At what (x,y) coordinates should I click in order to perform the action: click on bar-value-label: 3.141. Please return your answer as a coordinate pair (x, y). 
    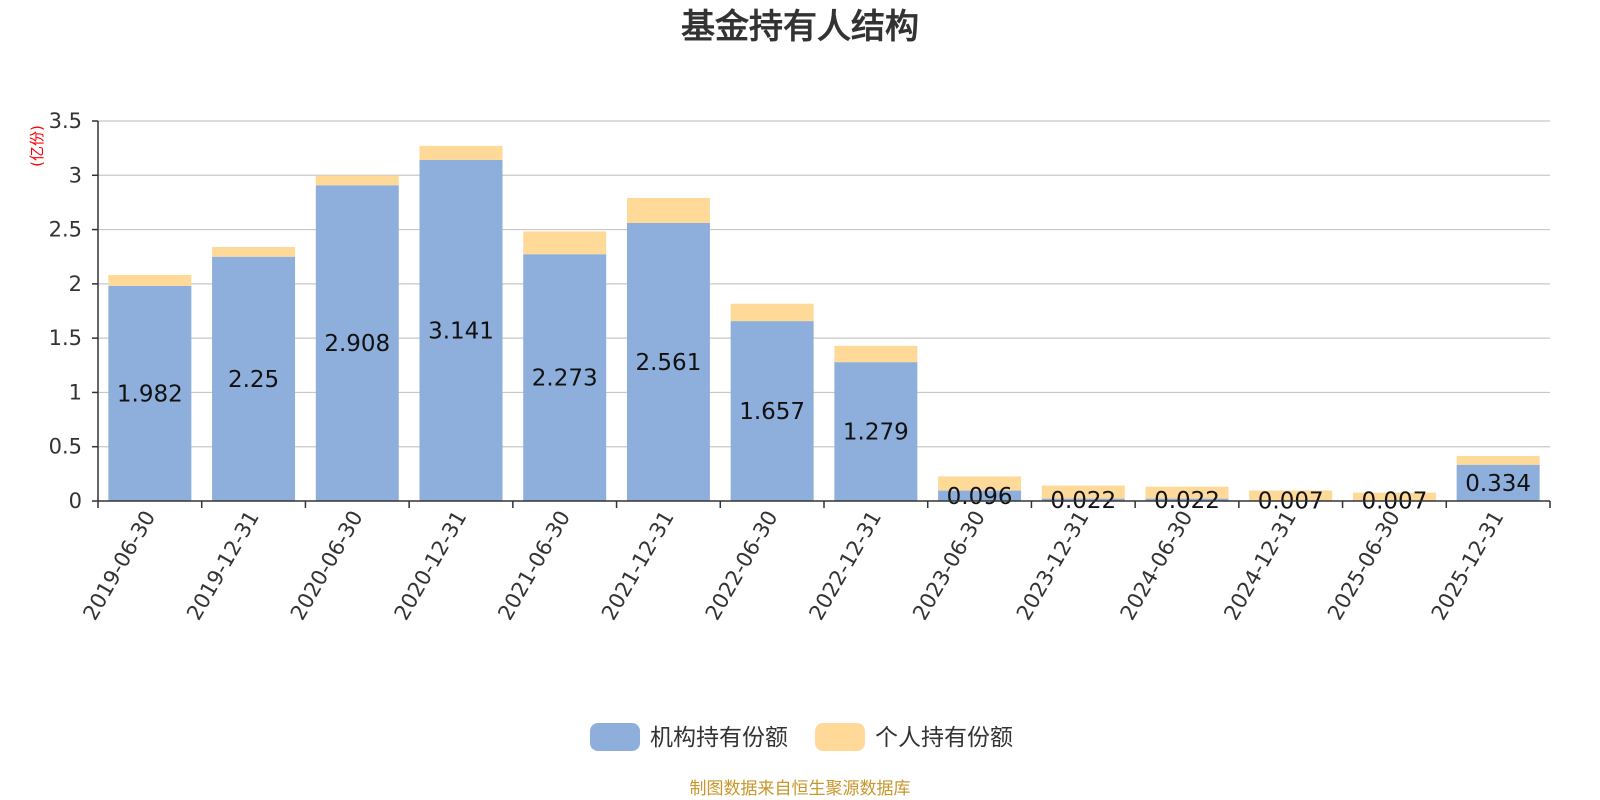
    Looking at the image, I should click on (461, 331).